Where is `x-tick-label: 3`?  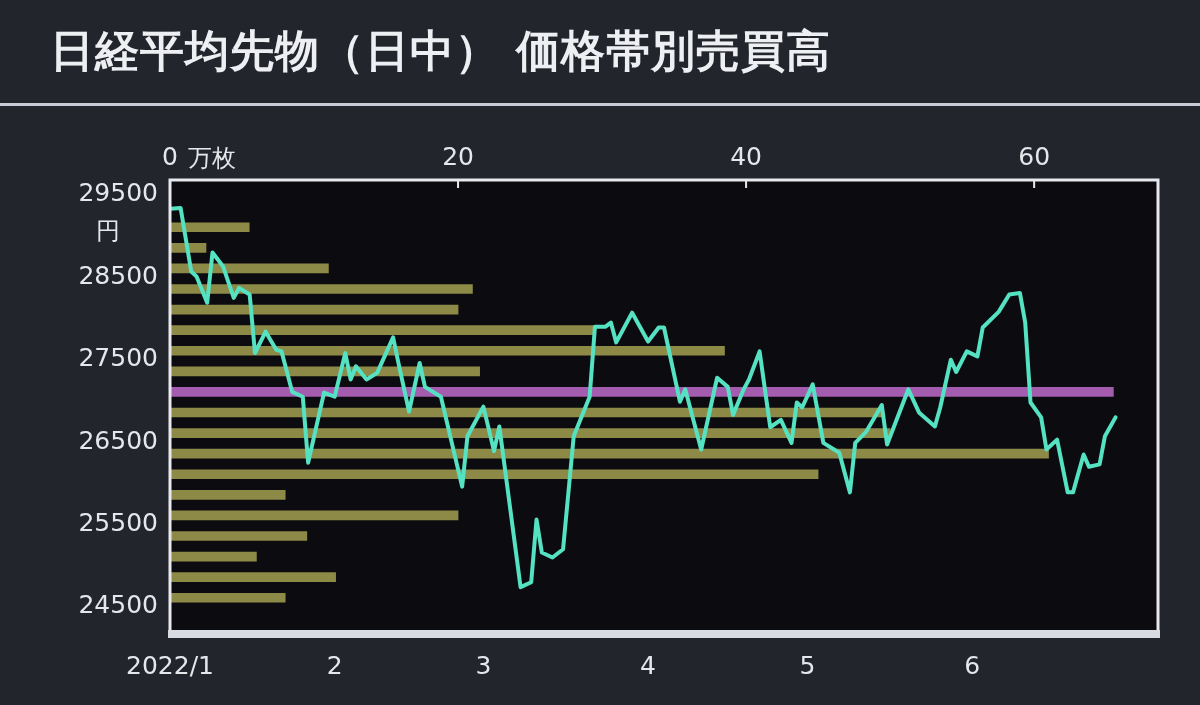
x-tick-label: 3 is located at coordinates (483, 665).